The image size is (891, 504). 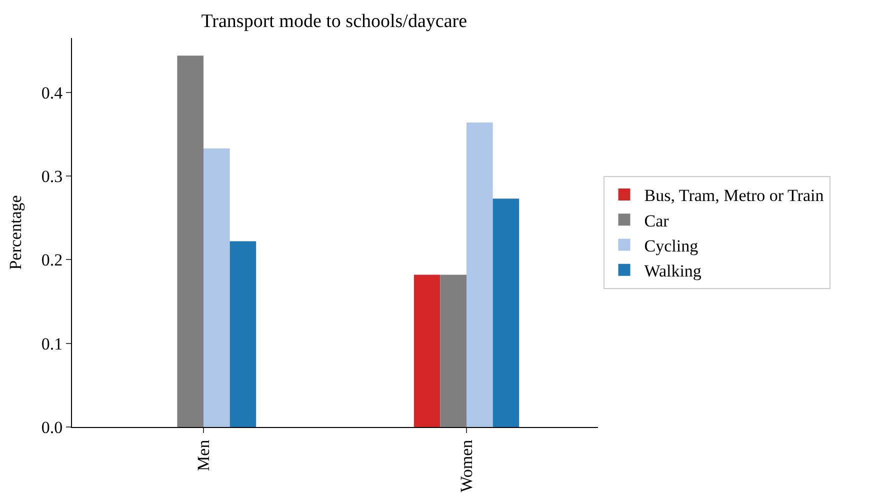 What do you see at coordinates (52, 344) in the screenshot?
I see `y-tick-label: 0.1` at bounding box center [52, 344].